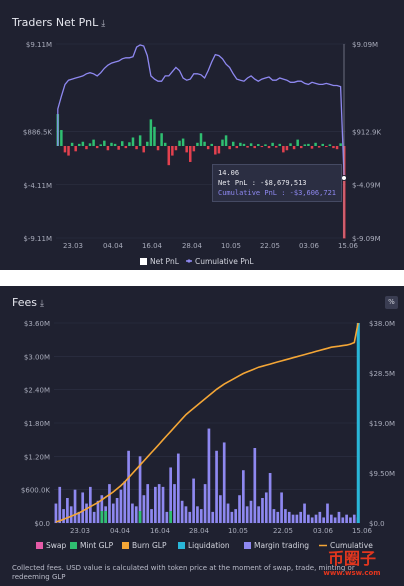 This screenshot has width=404, height=586. Describe the element at coordinates (42, 524) in the screenshot. I see `y-left-tick: $0.0` at that location.